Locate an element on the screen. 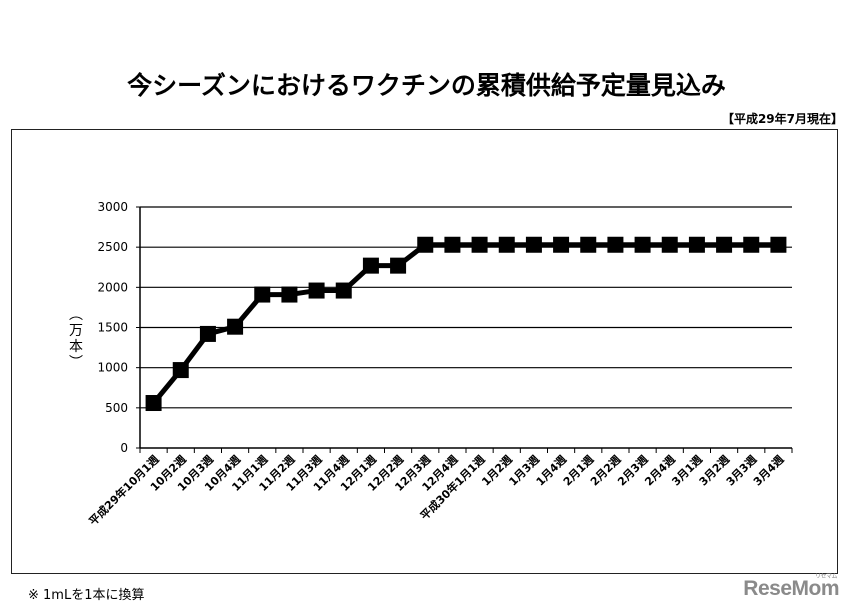 The image size is (853, 614). y-axis-ticks: 0 500 1000 1500 2000 2500 3000 is located at coordinates (118, 327).